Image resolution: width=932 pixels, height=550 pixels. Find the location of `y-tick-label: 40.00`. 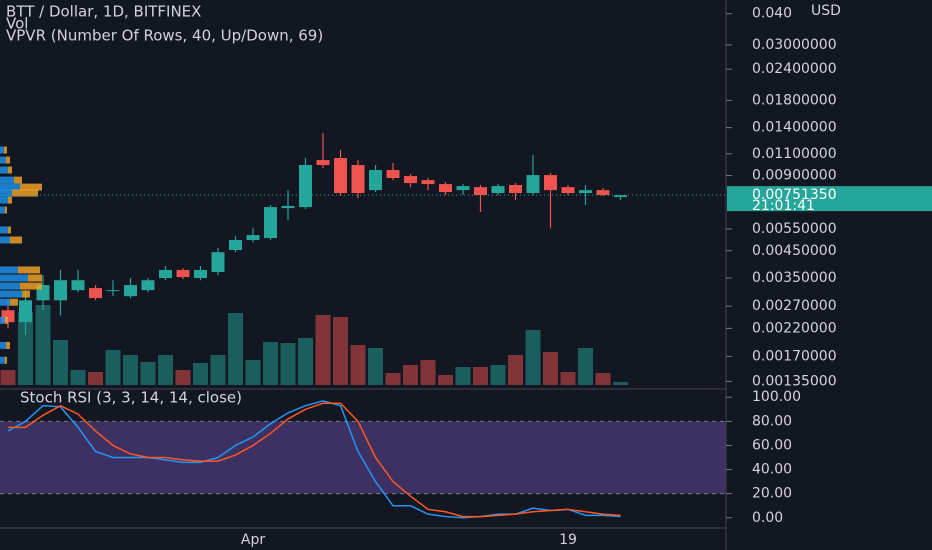

y-tick-label: 40.00 is located at coordinates (772, 470).